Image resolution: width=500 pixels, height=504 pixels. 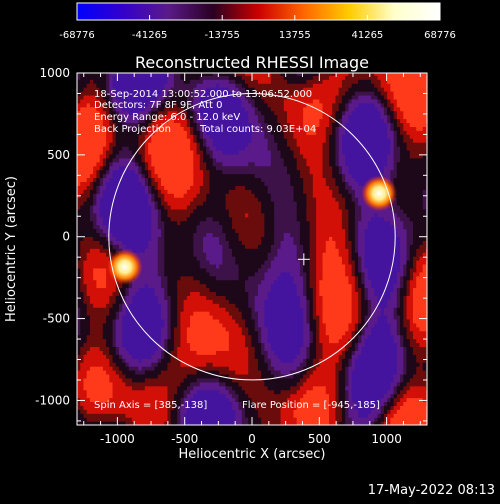 What do you see at coordinates (258, 11) in the screenshot?
I see `colorbar-gradient` at bounding box center [258, 11].